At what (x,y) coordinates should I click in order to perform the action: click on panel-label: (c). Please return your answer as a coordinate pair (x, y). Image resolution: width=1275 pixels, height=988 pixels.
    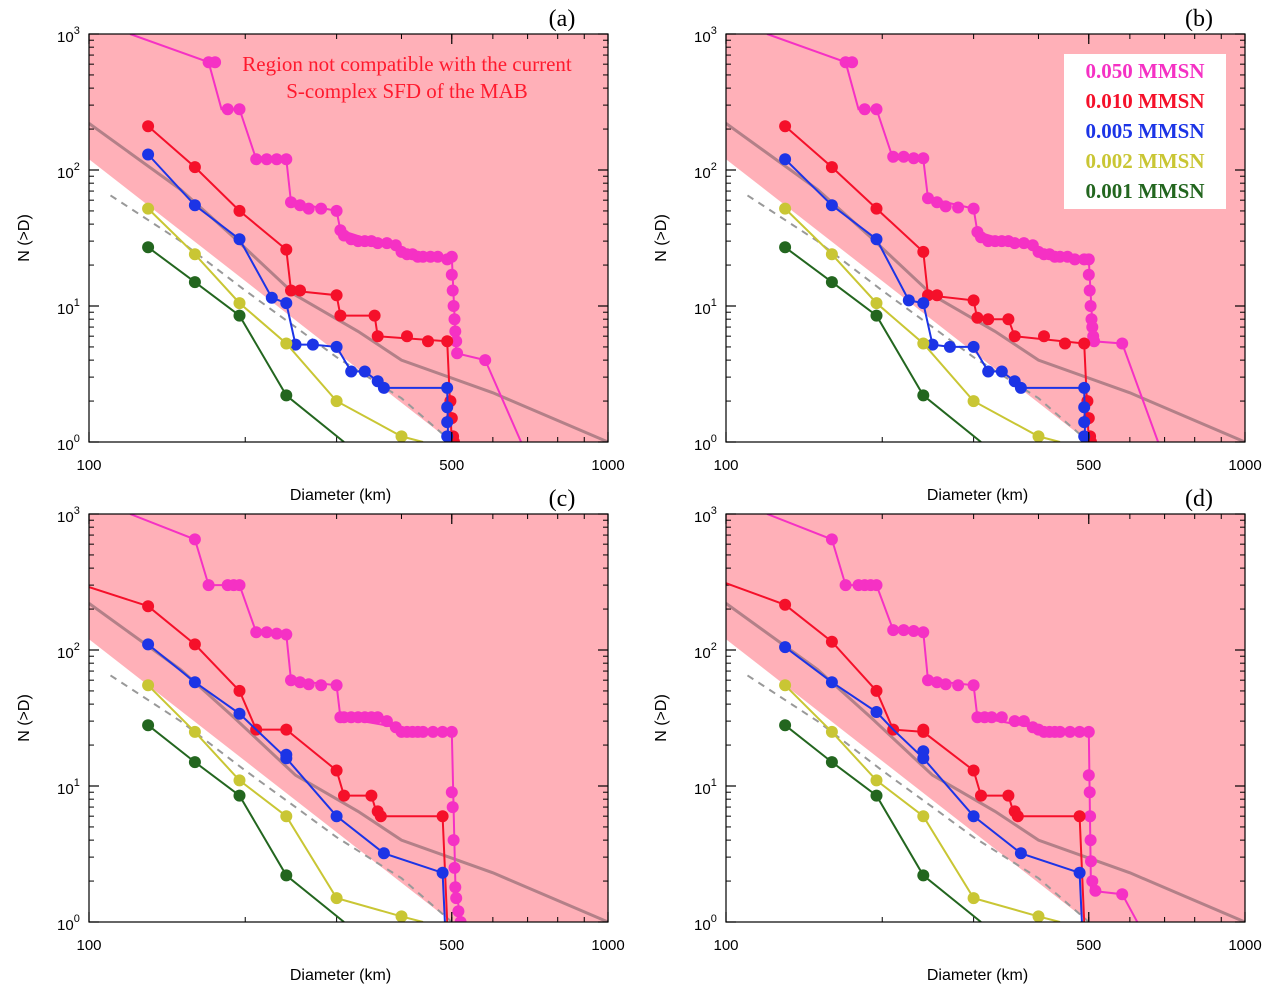
    Looking at the image, I should click on (562, 499).